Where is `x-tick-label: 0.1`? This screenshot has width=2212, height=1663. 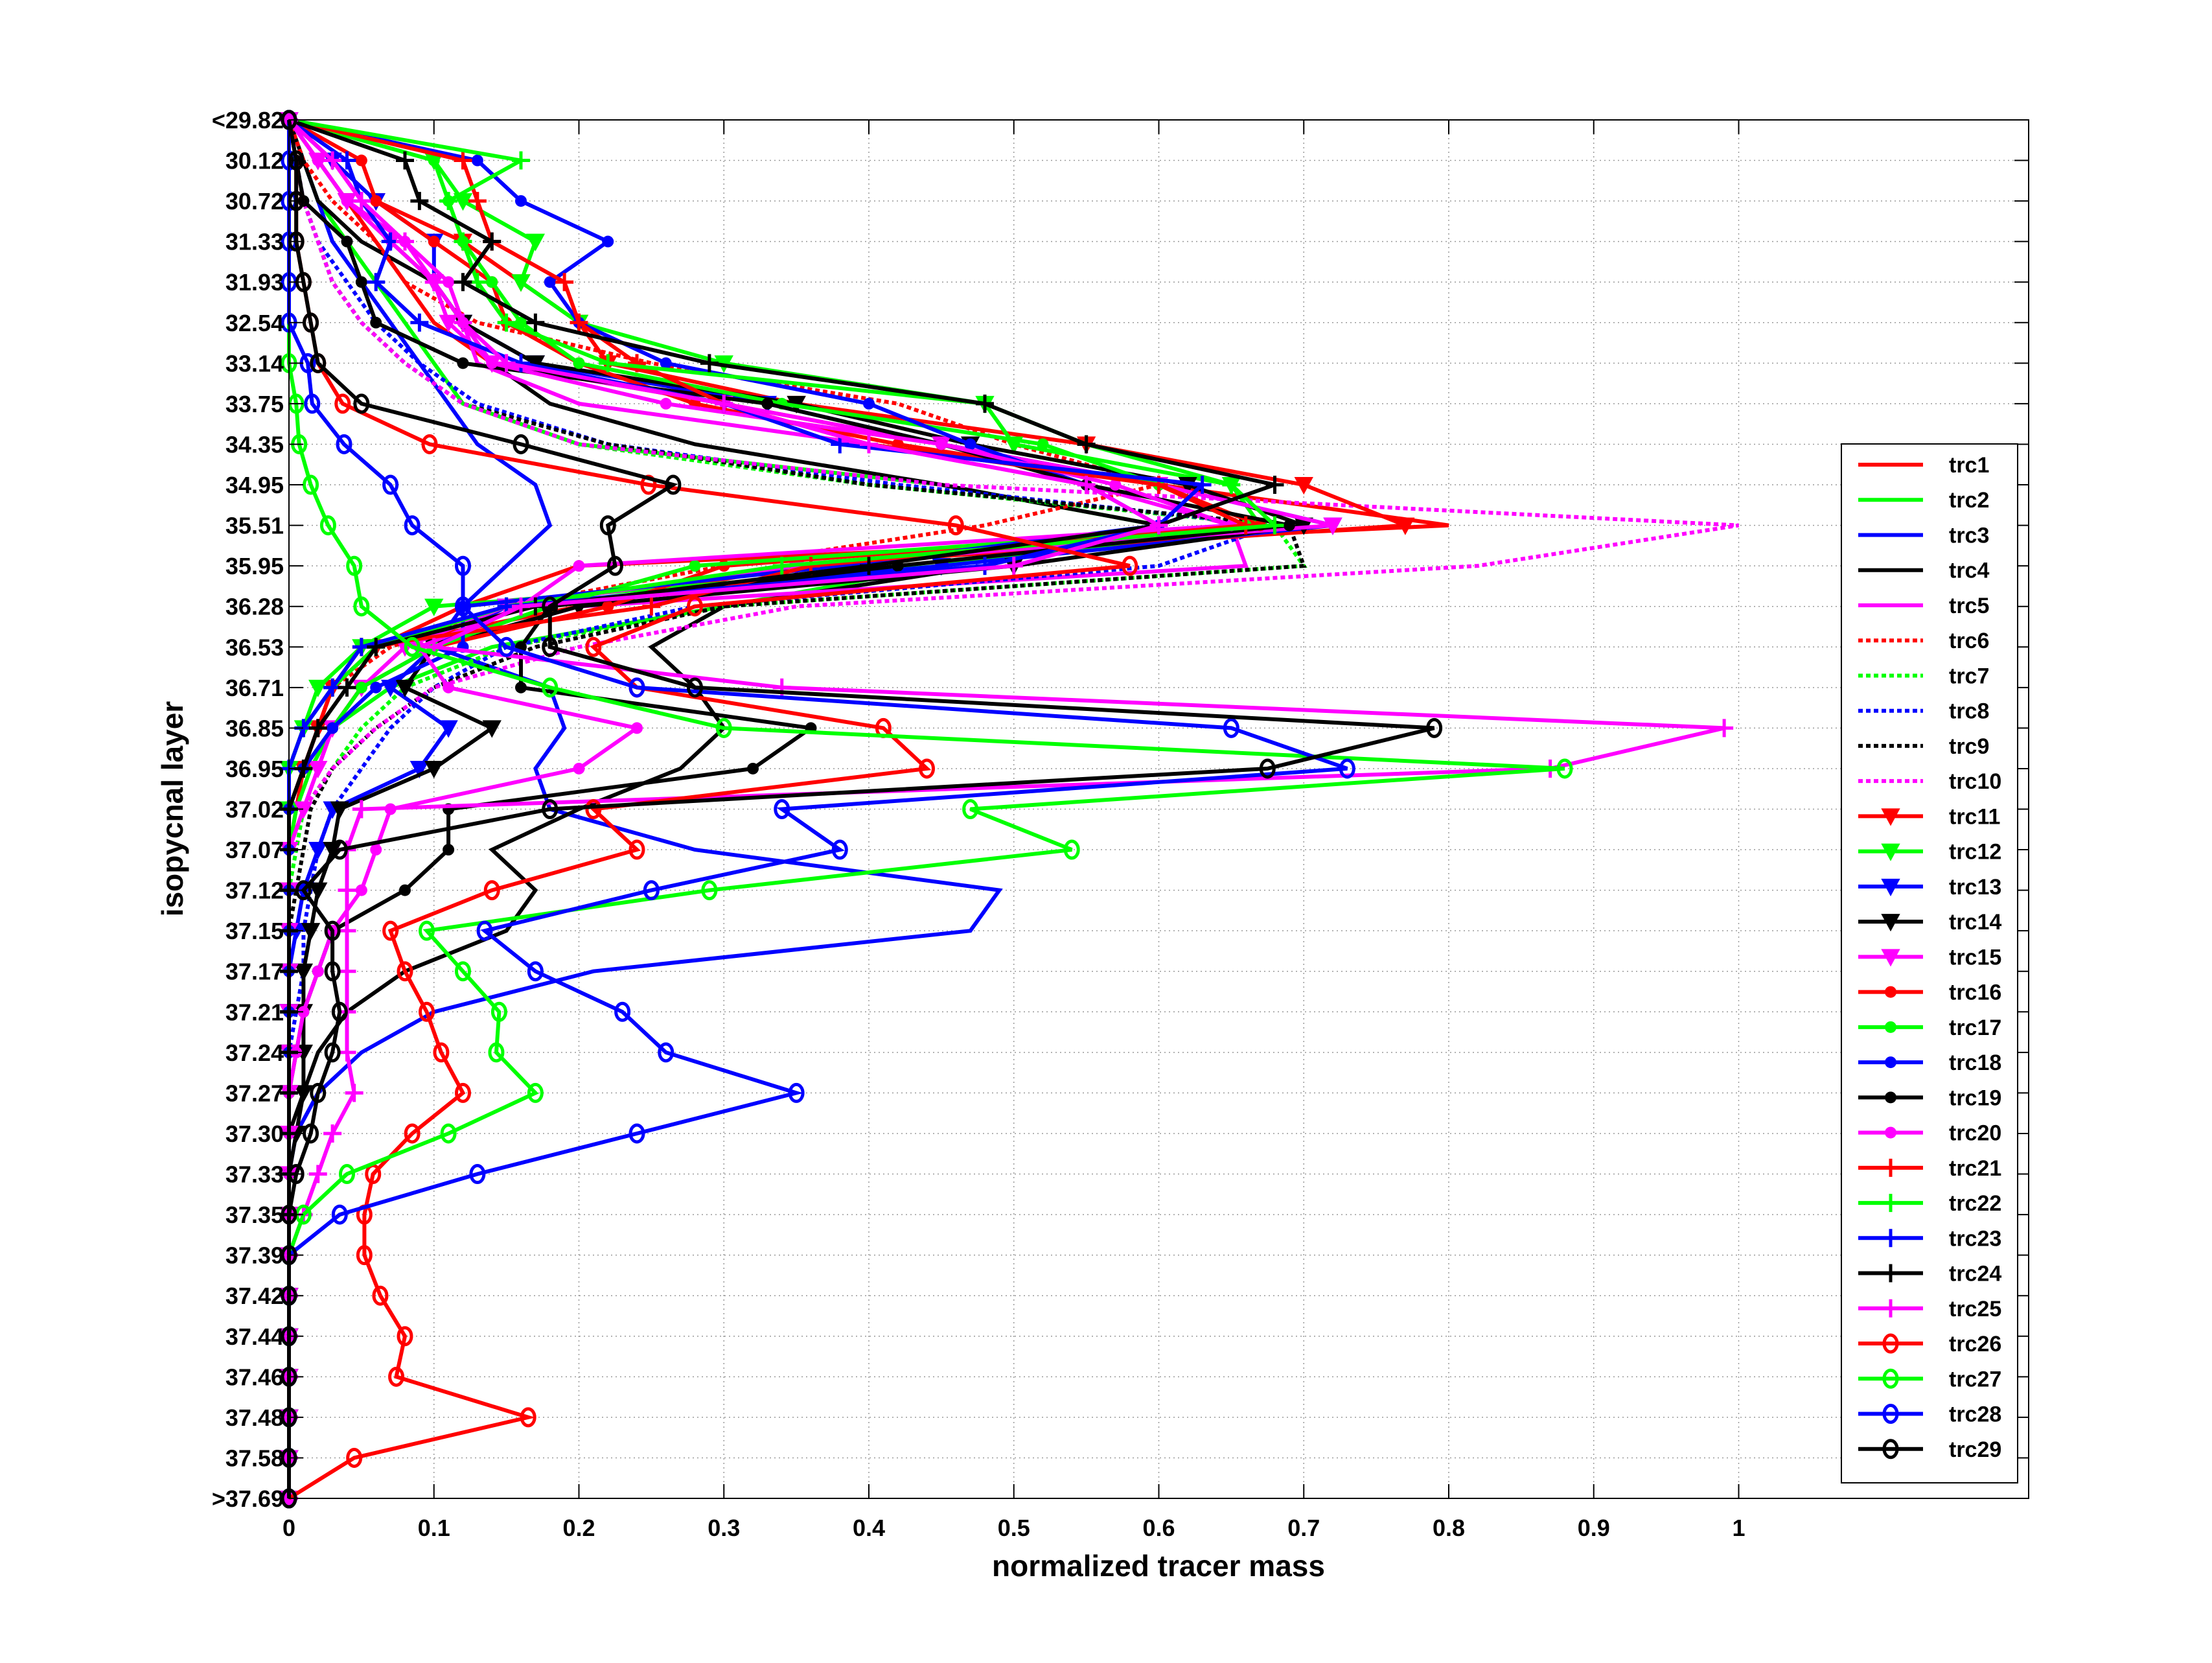
x-tick-label: 0.1 is located at coordinates (434, 1528).